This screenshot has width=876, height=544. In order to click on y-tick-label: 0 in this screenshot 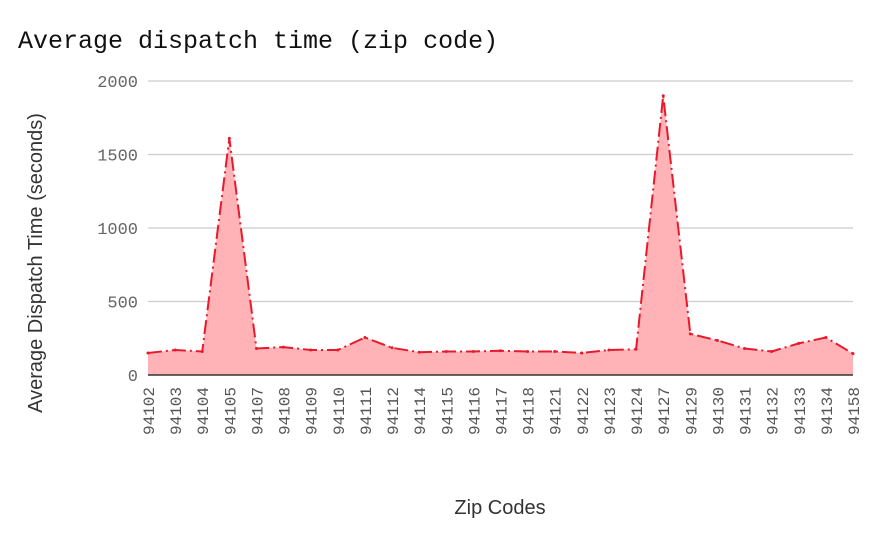, I will do `click(133, 377)`.